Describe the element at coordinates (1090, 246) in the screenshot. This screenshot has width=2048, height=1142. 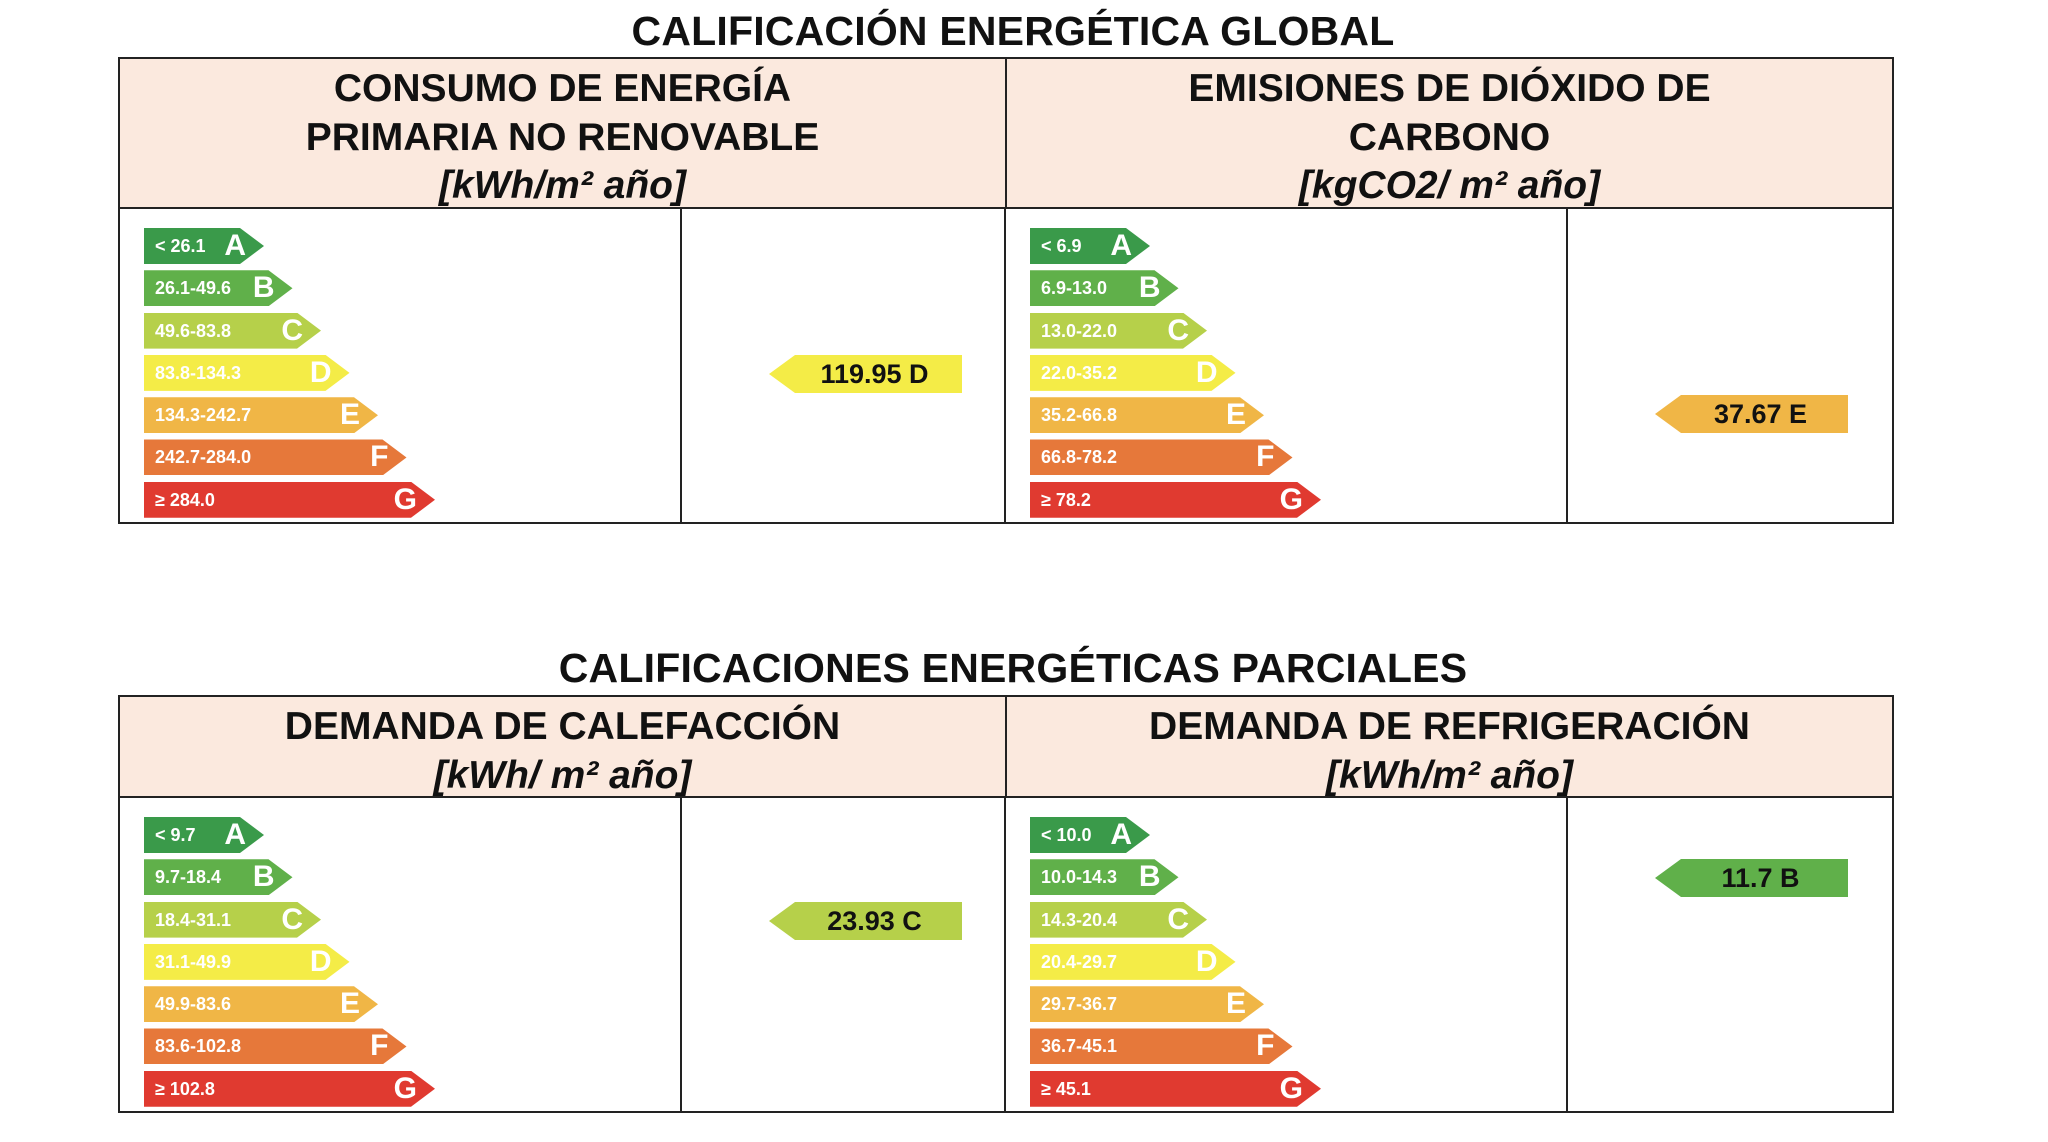
I see `rating-band-a: < 6.9 A` at that location.